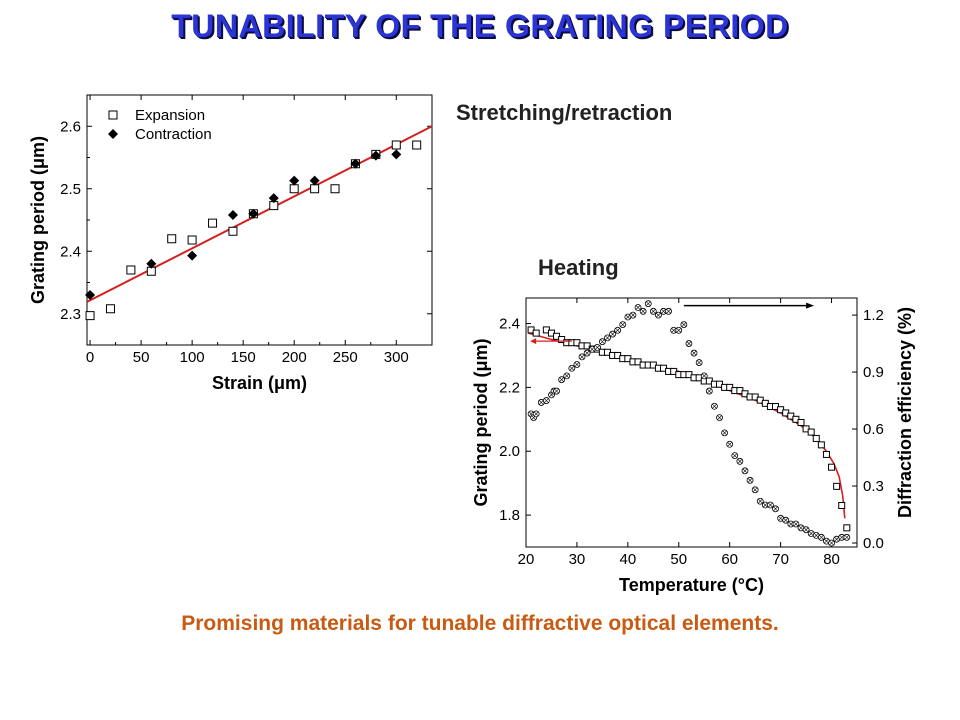  What do you see at coordinates (90, 357) in the screenshot?
I see `x-tick-label: 0` at bounding box center [90, 357].